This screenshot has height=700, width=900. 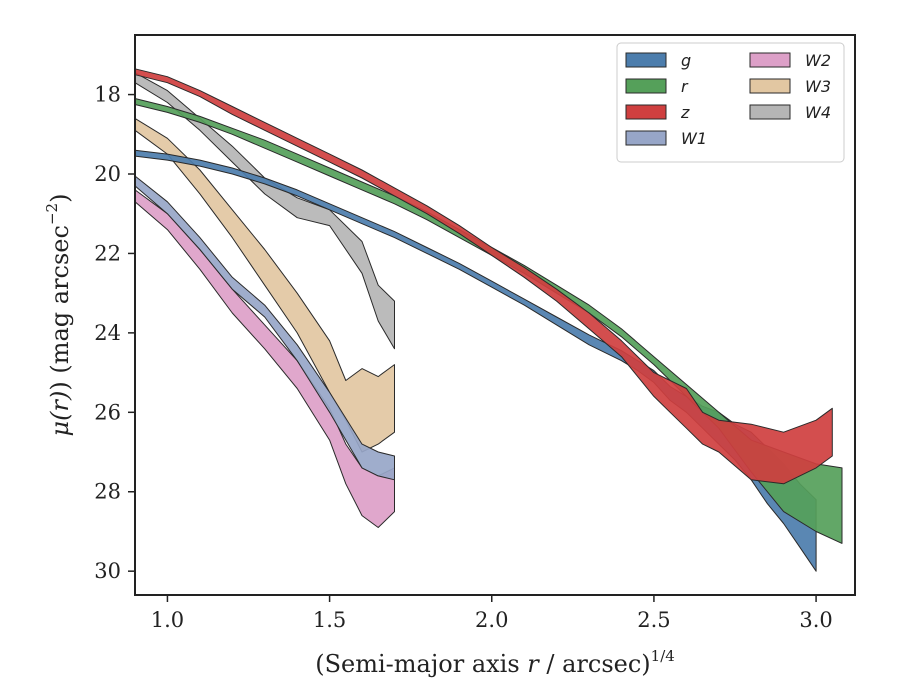 I want to click on y-axis-label: μ(r)) (mag arcsec−2), so click(x=58, y=315).